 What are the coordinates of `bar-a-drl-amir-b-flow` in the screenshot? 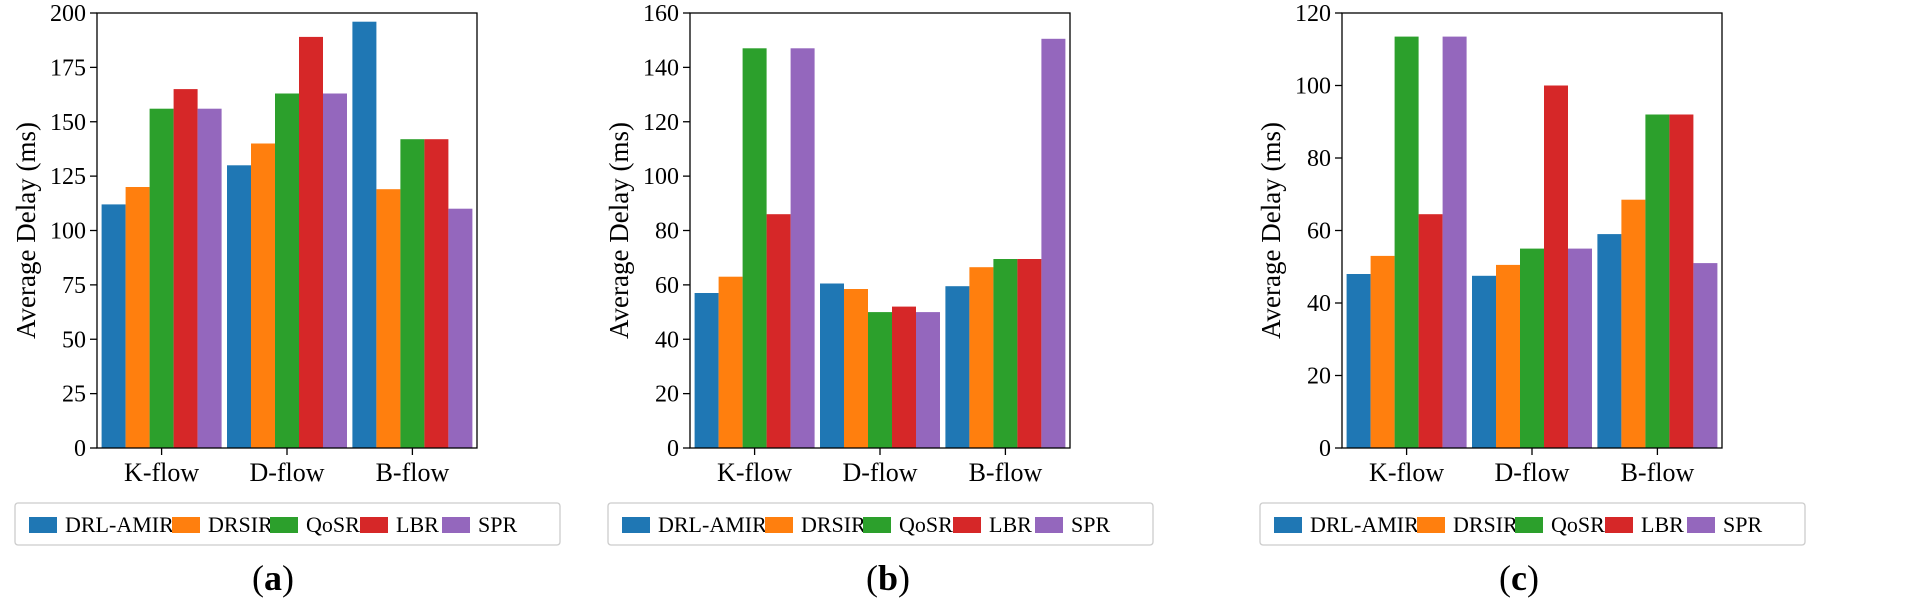 It's located at (364, 234).